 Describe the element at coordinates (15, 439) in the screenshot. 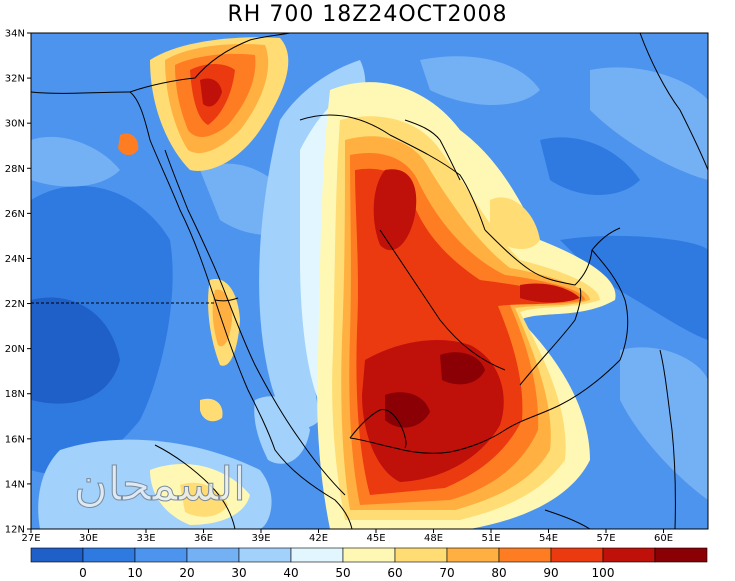

I see `lat-tick-label: 16N` at that location.